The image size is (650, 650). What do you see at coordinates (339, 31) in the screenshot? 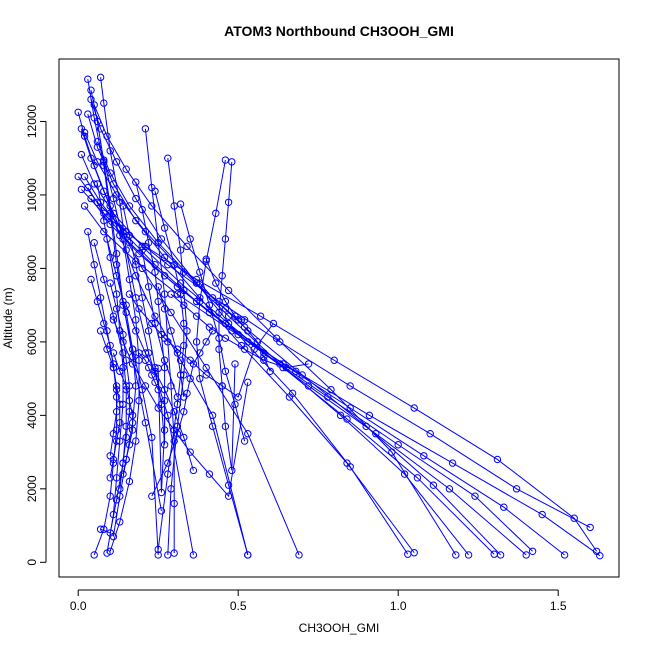
I see `chart-title: ATOM3 Northbound CH3OOH_GMI` at bounding box center [339, 31].